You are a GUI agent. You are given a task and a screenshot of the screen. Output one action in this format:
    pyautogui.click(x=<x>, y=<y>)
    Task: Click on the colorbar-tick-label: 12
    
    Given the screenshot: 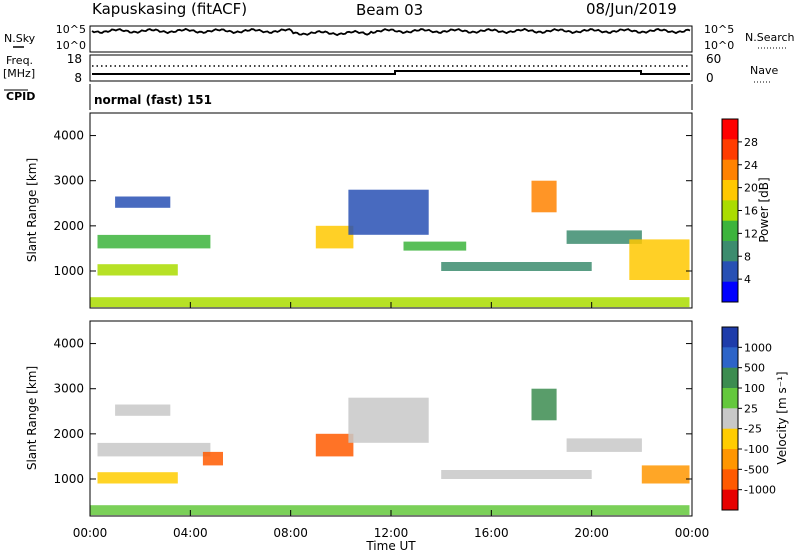 What is the action you would take?
    pyautogui.click(x=751, y=233)
    